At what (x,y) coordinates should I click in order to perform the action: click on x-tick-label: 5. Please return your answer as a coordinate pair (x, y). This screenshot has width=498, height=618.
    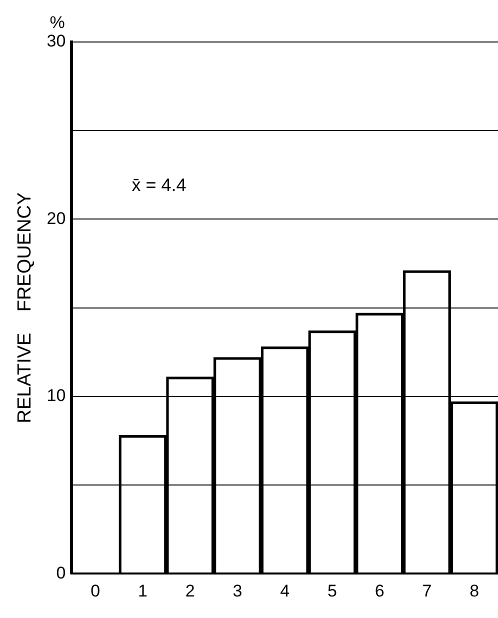
    Looking at the image, I should click on (332, 590).